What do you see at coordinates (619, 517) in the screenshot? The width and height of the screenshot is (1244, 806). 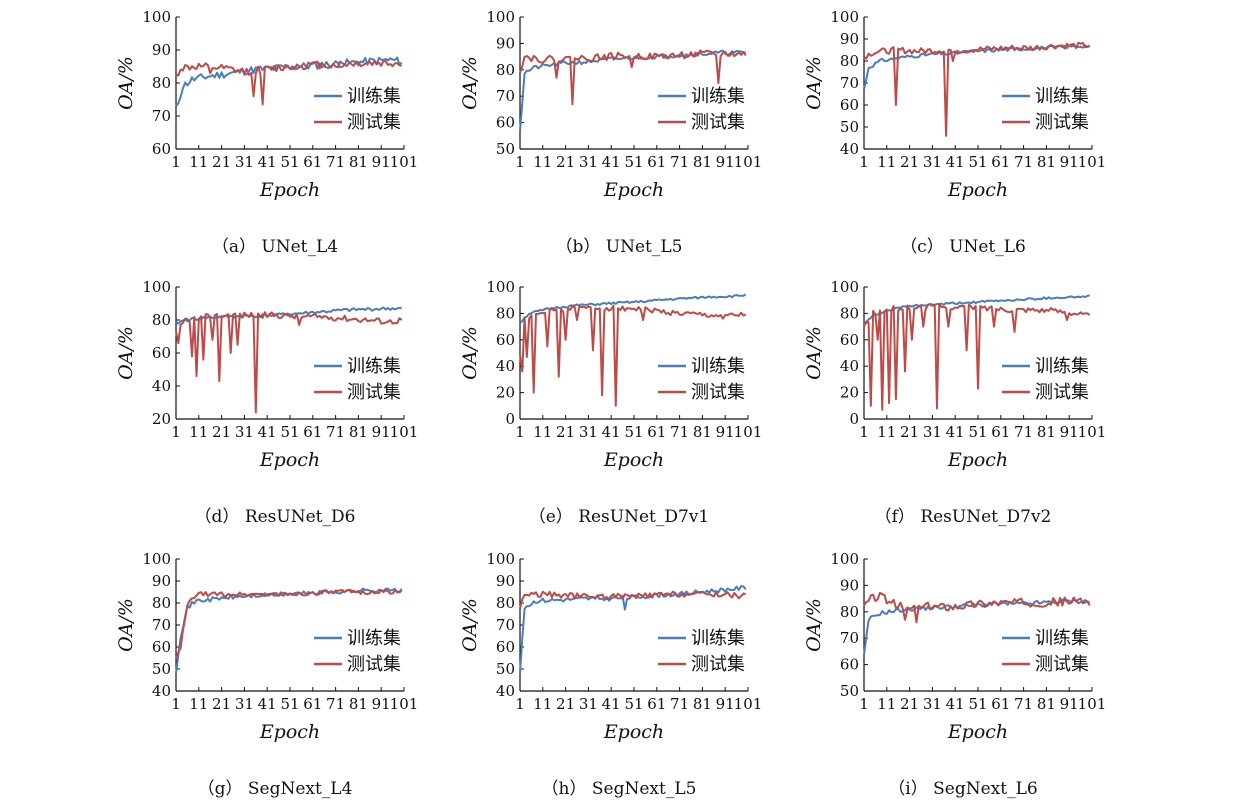 I see `panel-caption: （e） ResUNet_D7v1` at bounding box center [619, 517].